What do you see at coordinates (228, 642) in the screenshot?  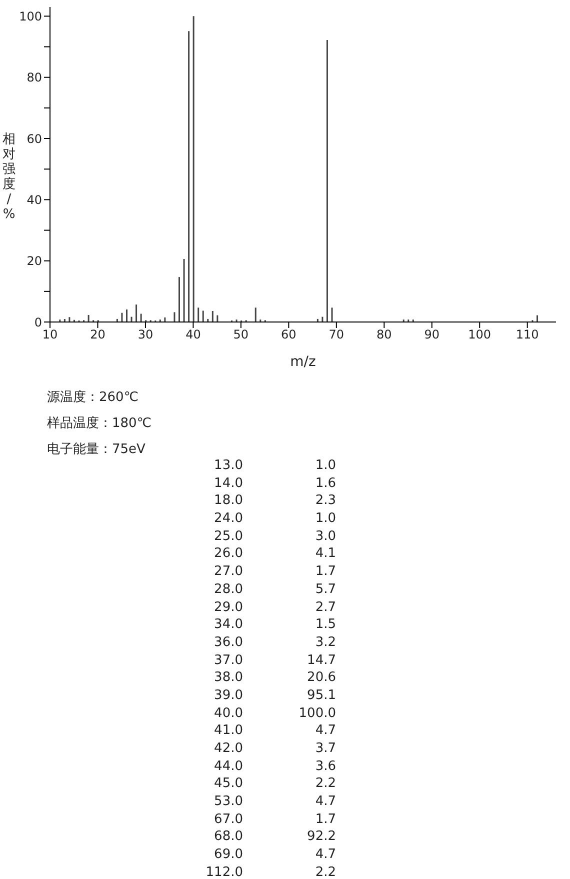 I see `text: 36.0` at bounding box center [228, 642].